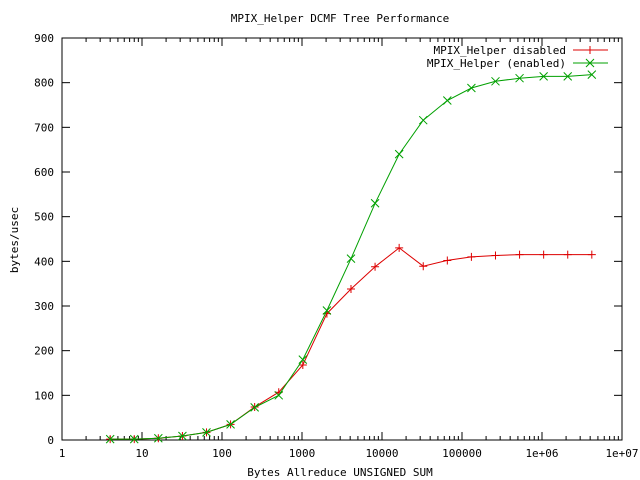  I want to click on chart-title: MPIX_Helper DCMF Tree Performance, so click(340, 18).